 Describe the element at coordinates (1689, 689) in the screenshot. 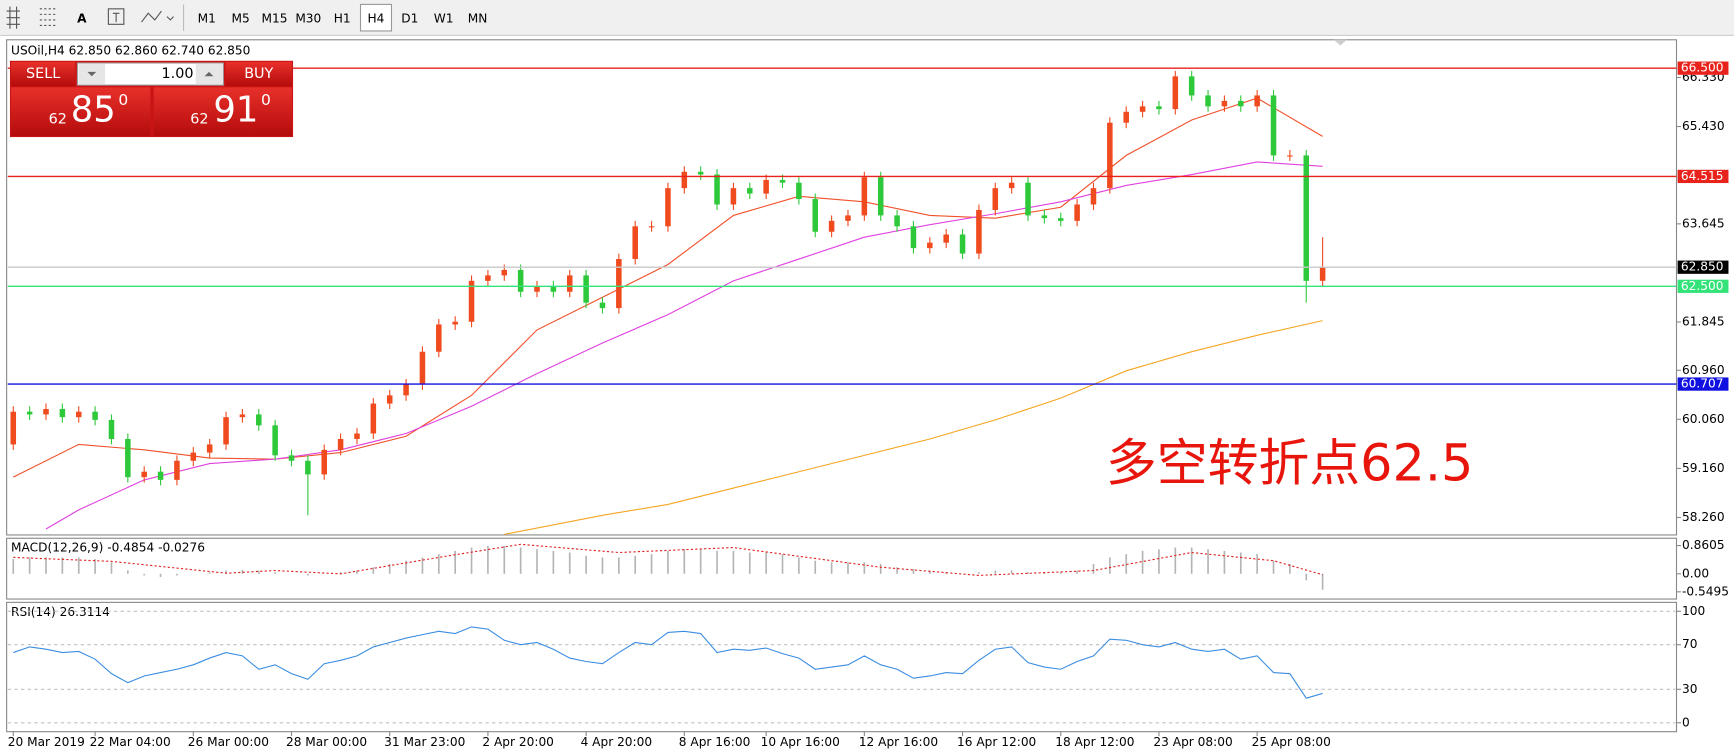

I see `y-tick-label: 30` at that location.